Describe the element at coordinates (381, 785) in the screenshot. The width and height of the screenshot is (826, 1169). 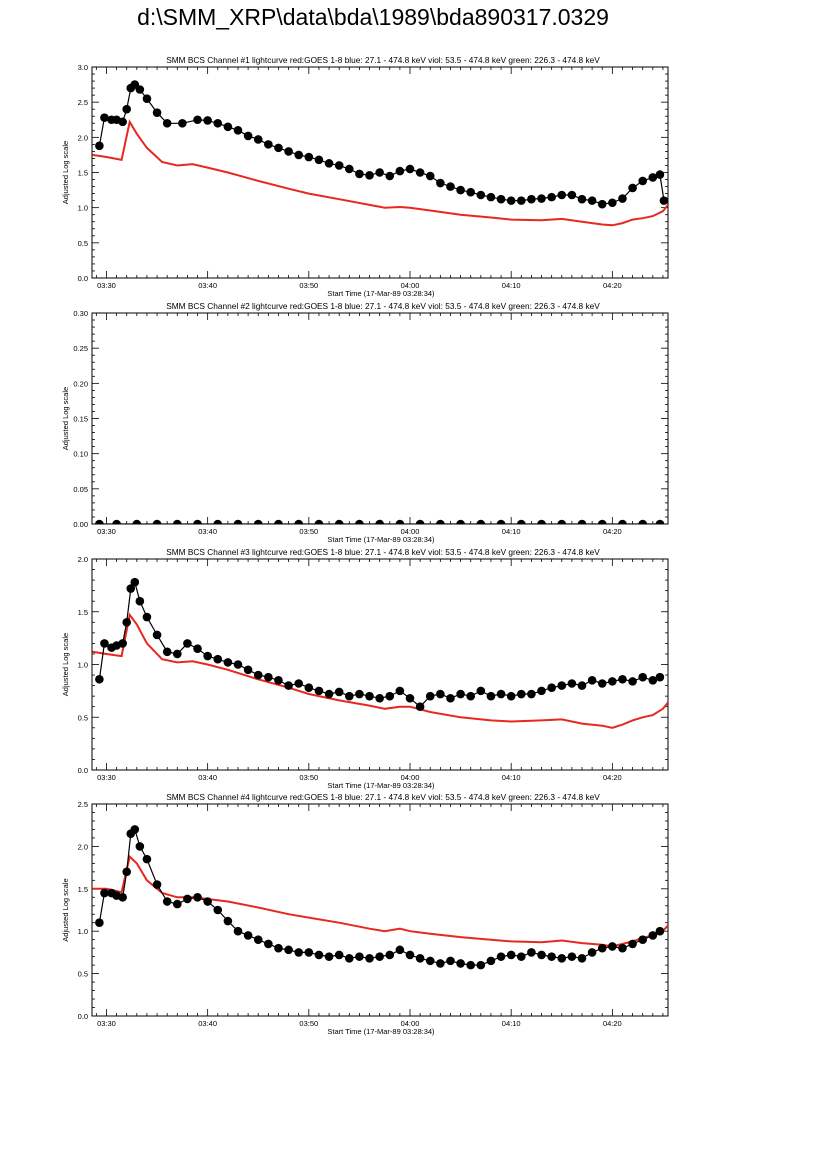
I see `x-axis-label: Start Time (17-Mar-89 03:28:34)` at that location.